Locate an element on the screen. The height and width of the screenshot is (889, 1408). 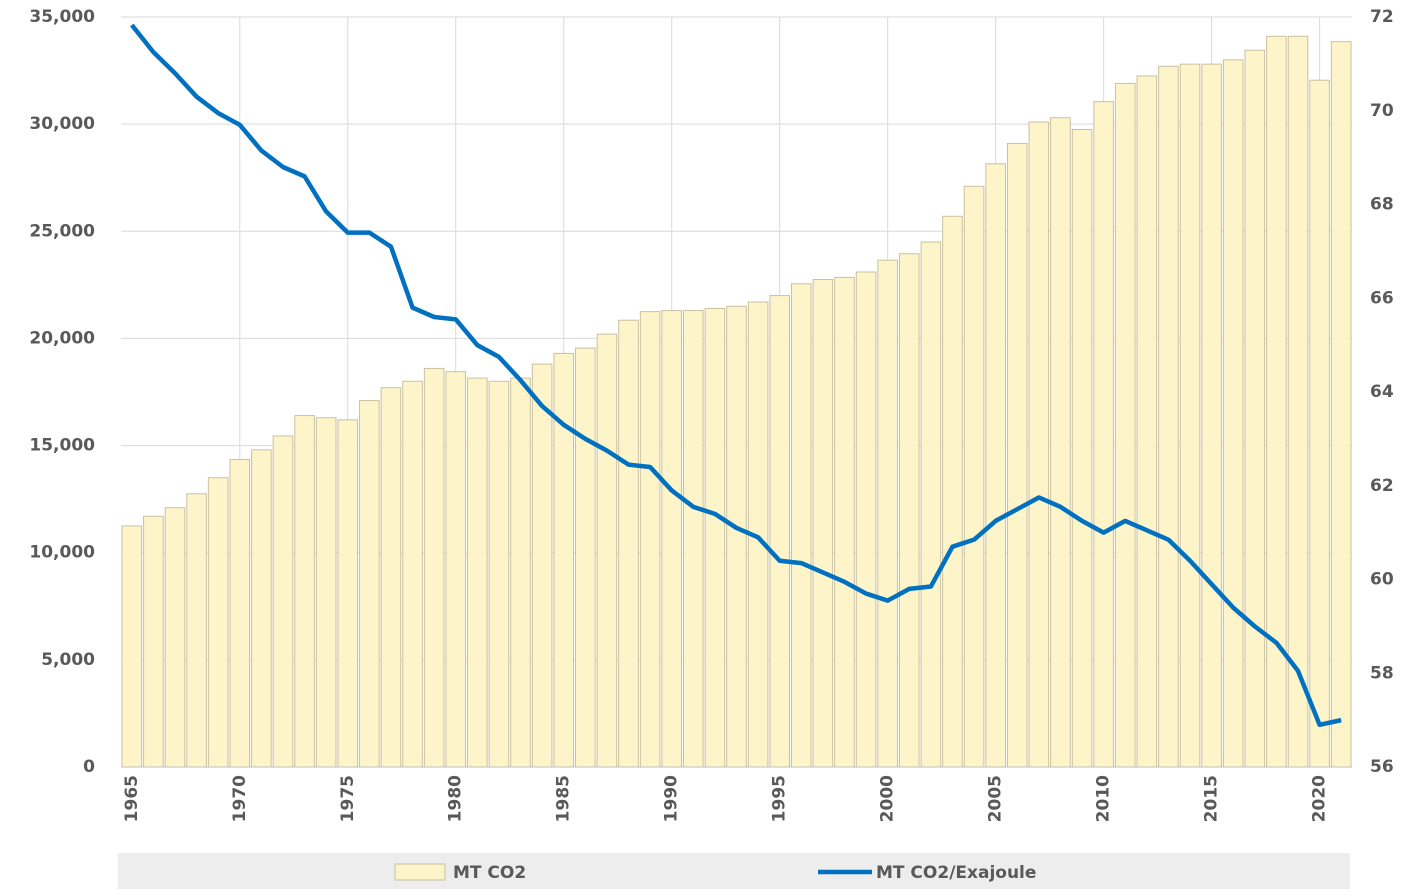
y2-tick-label: 60 is located at coordinates (1382, 580).